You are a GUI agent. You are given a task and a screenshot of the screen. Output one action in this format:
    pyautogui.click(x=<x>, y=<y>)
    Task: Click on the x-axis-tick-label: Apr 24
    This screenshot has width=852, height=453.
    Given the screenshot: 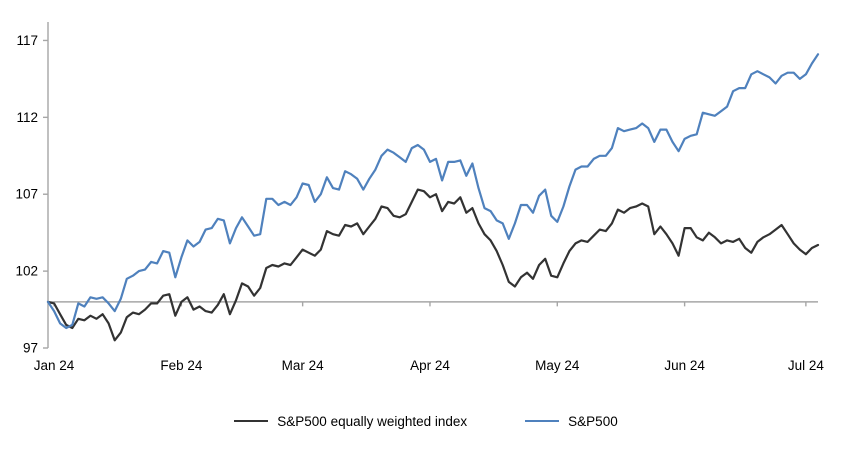 What is the action you would take?
    pyautogui.click(x=430, y=365)
    